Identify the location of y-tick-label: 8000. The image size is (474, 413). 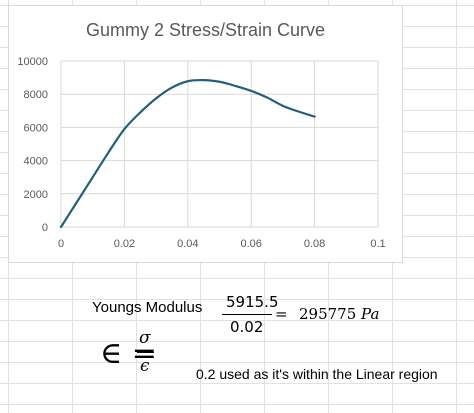
(36, 95).